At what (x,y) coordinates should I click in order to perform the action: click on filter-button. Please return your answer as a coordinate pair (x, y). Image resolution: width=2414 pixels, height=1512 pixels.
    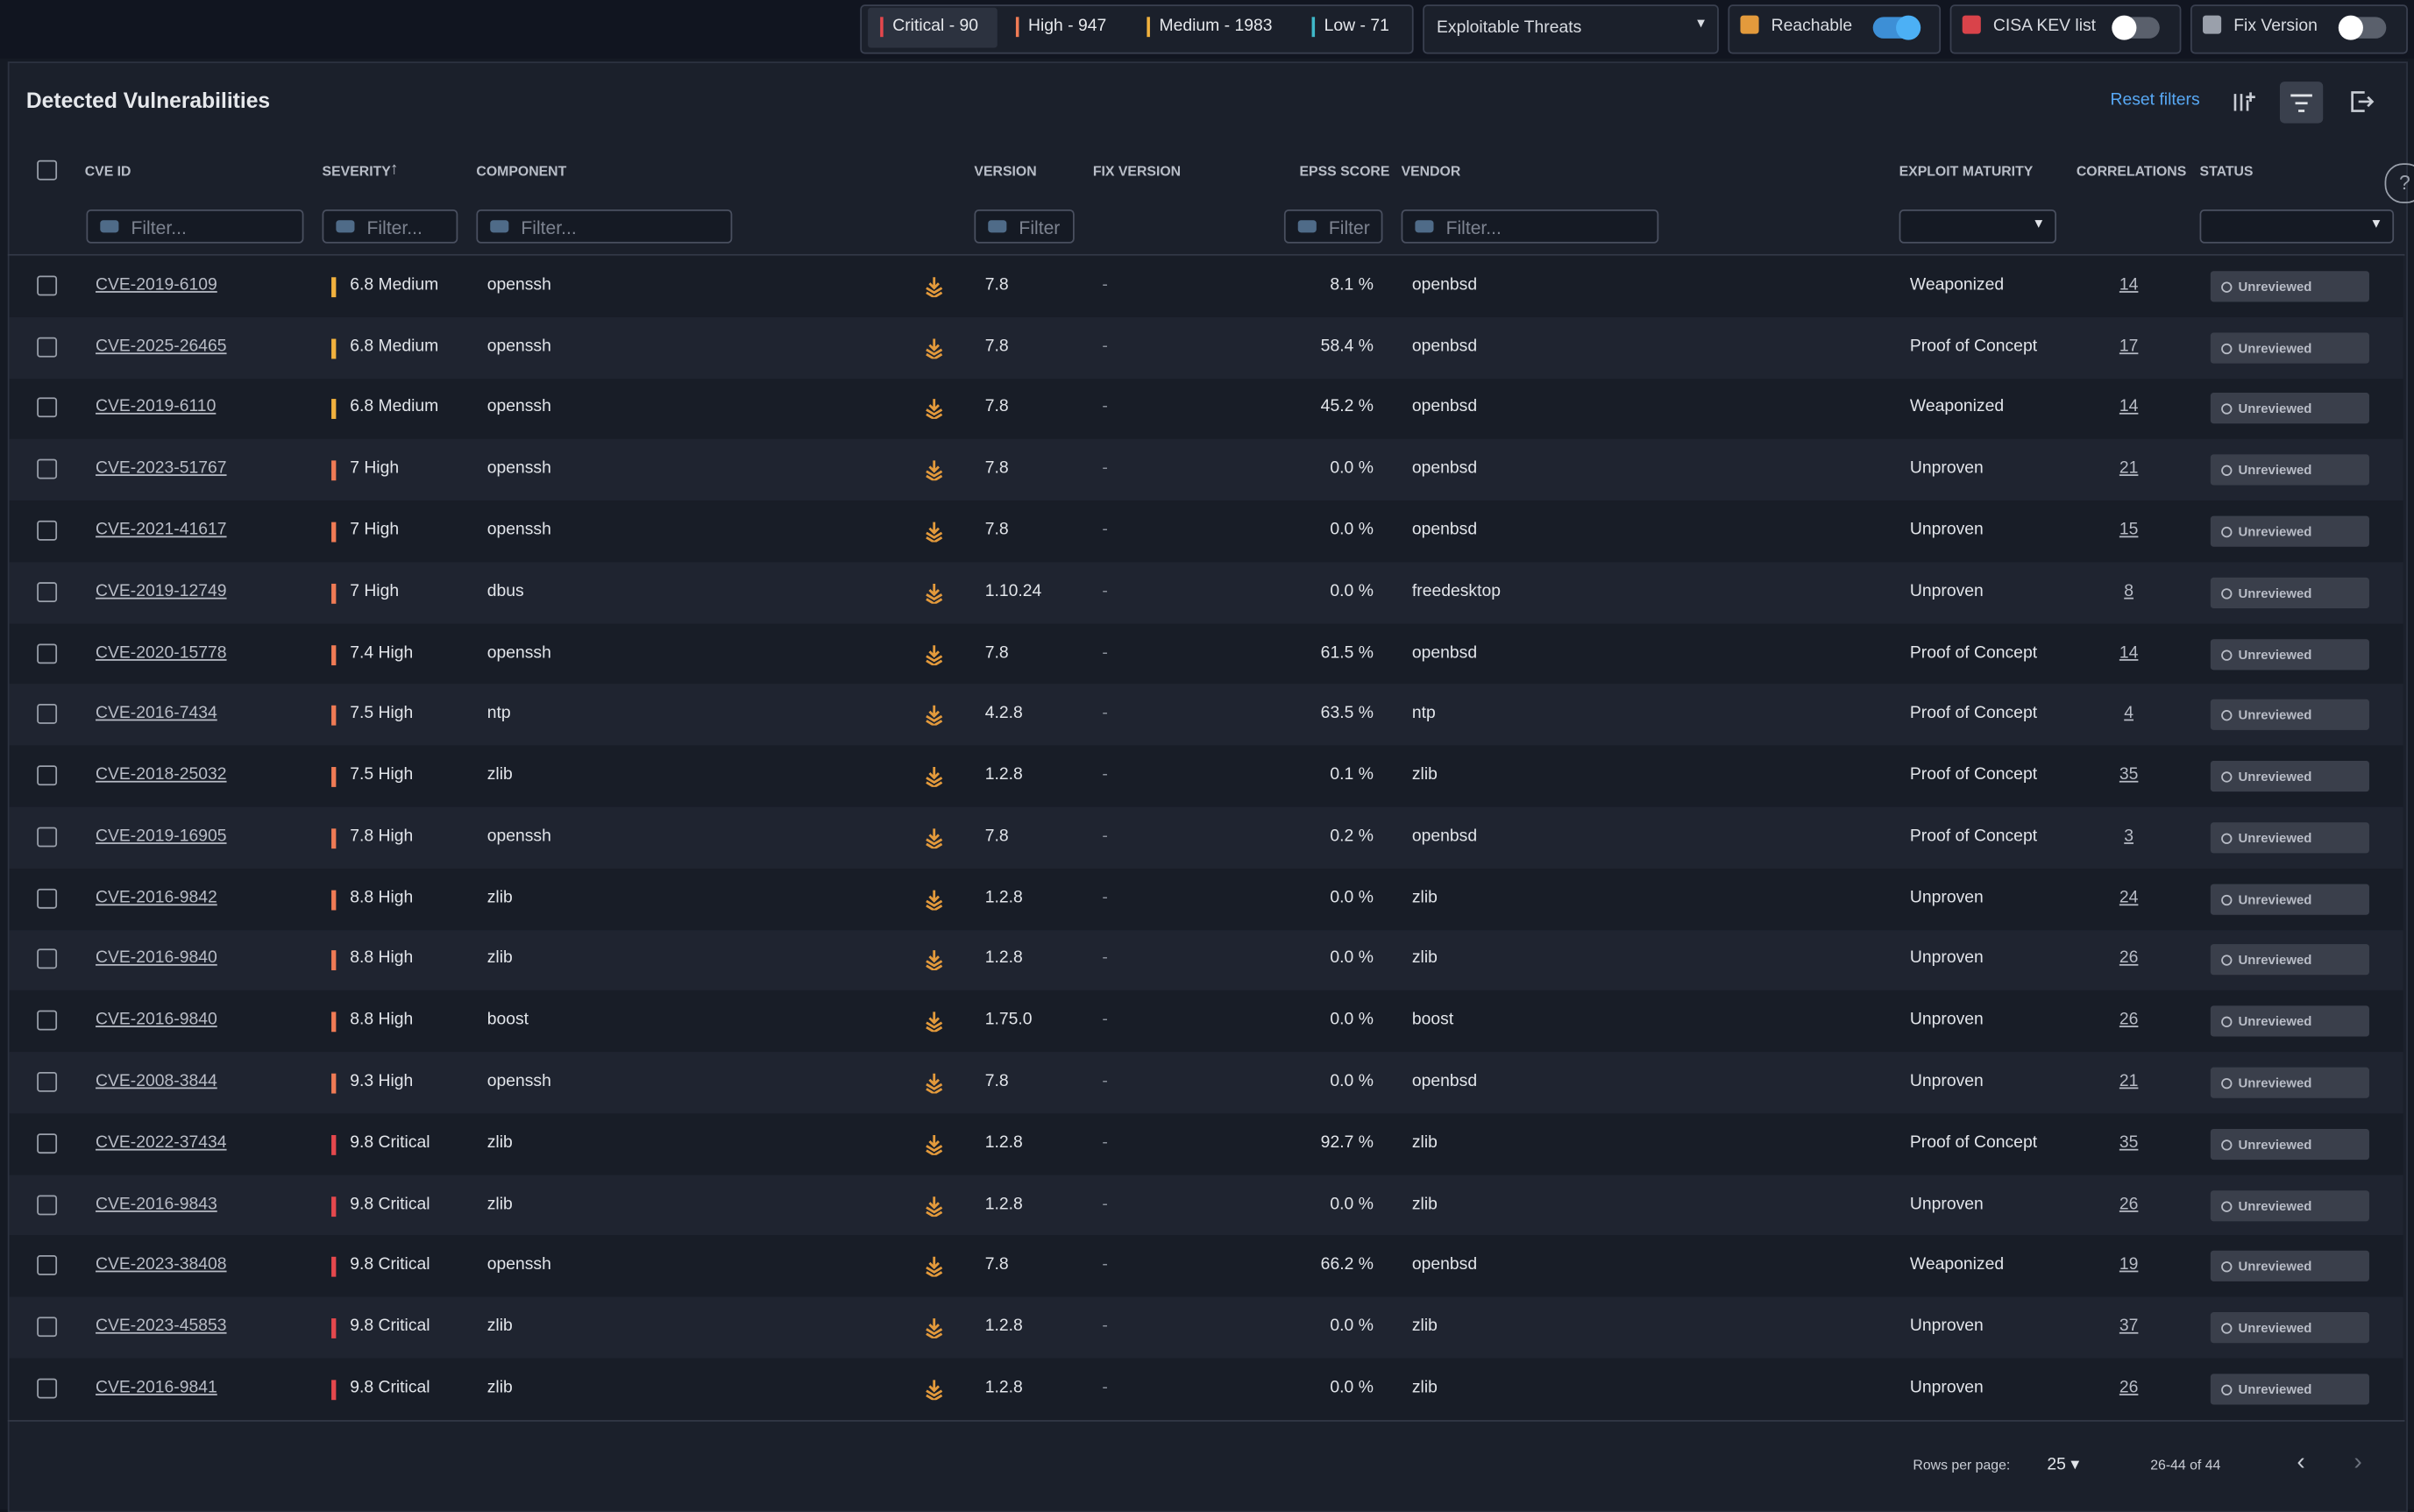
    Looking at the image, I should click on (2301, 103).